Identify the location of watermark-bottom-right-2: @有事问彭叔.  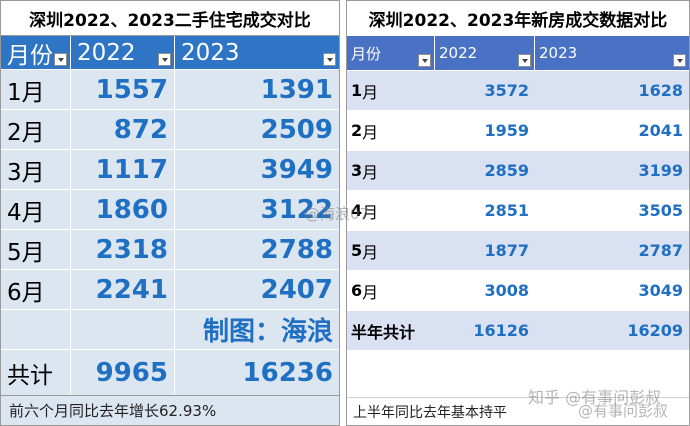
(623, 411).